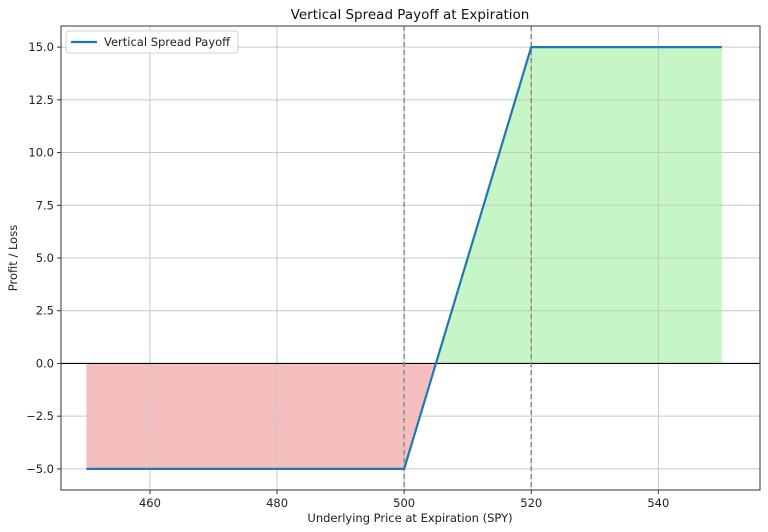 The height and width of the screenshot is (532, 768). What do you see at coordinates (658, 503) in the screenshot?
I see `x-tick-label: 540` at bounding box center [658, 503].